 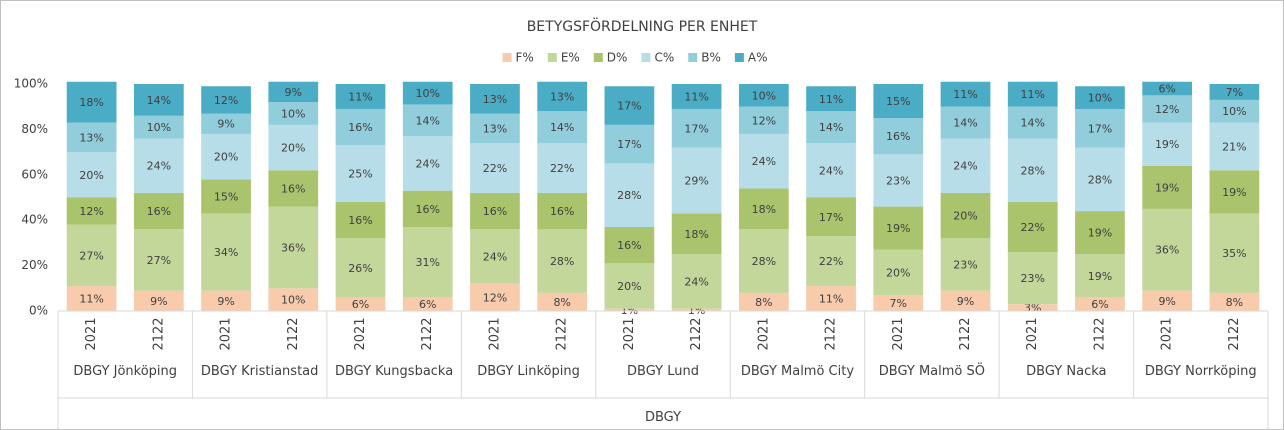 I want to click on data-label: 12%, so click(x=91, y=211).